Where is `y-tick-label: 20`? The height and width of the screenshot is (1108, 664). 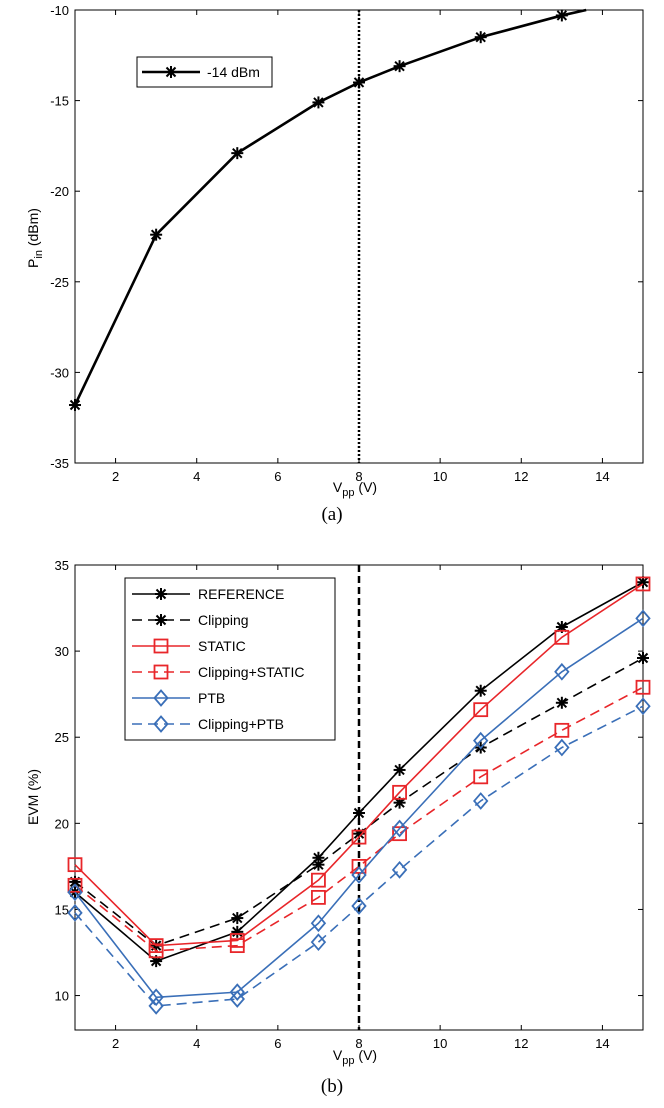
y-tick-label: 20 is located at coordinates (62, 823).